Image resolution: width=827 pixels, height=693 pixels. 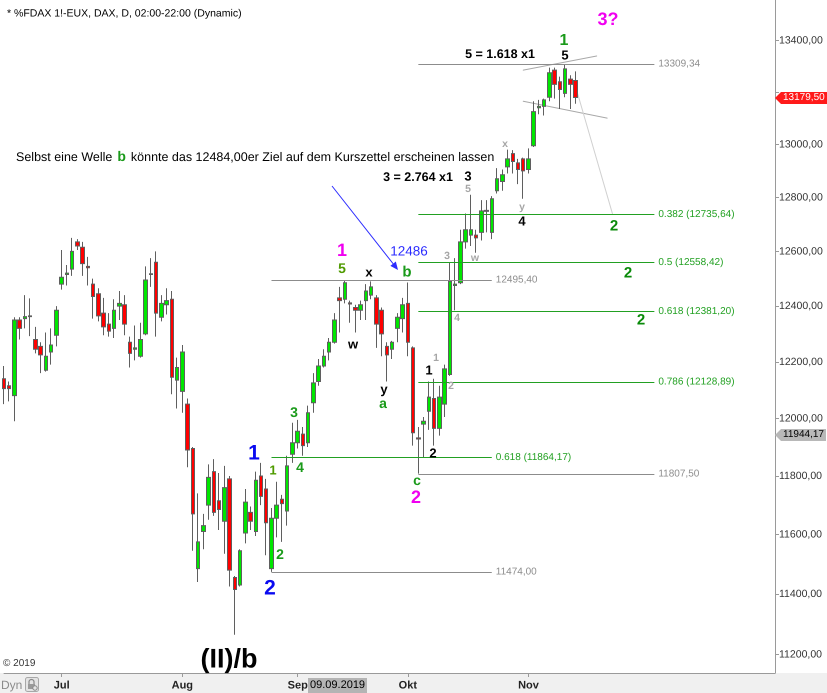 I want to click on x-tick-label: Aug, so click(x=183, y=686).